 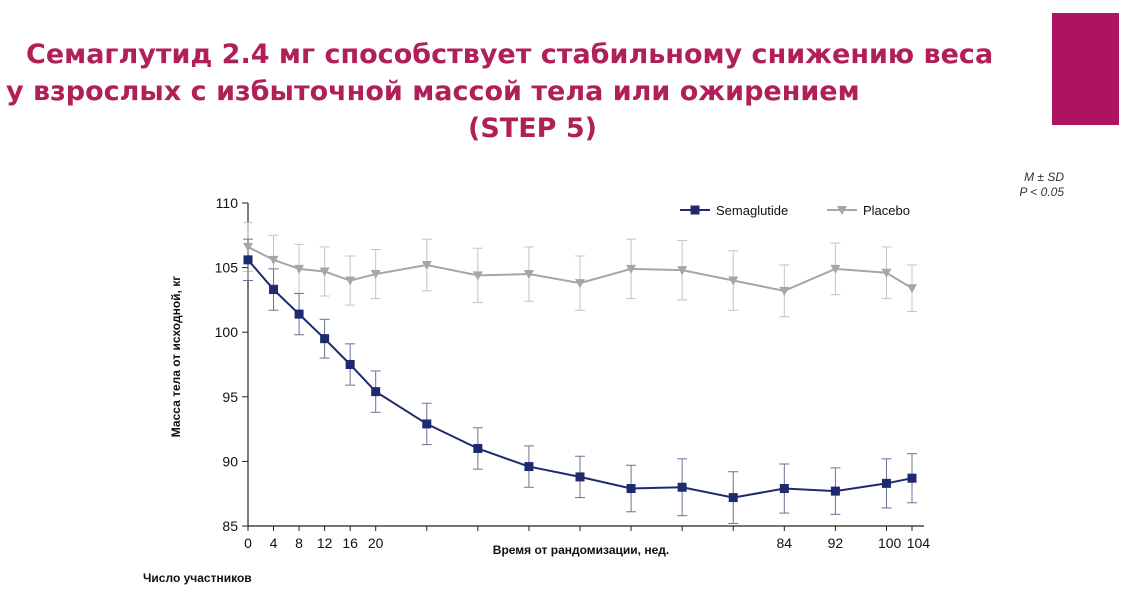 What do you see at coordinates (785, 543) in the screenshot?
I see `x-tick-label: 84` at bounding box center [785, 543].